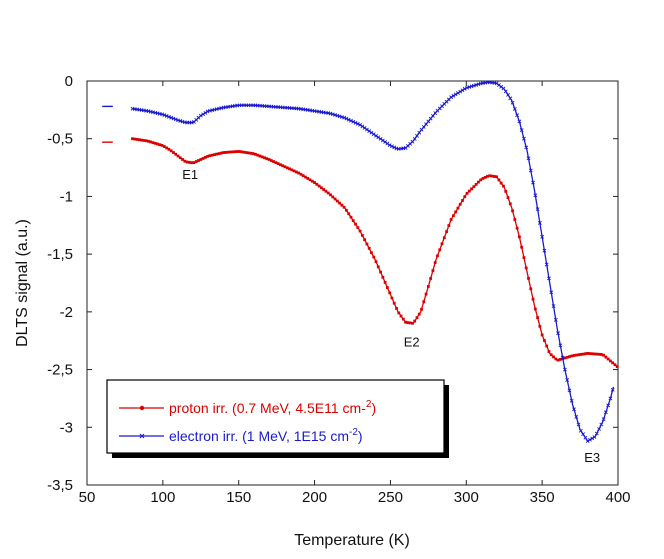 The height and width of the screenshot is (559, 664). Describe the element at coordinates (66, 427) in the screenshot. I see `y-tick-label: -3` at that location.